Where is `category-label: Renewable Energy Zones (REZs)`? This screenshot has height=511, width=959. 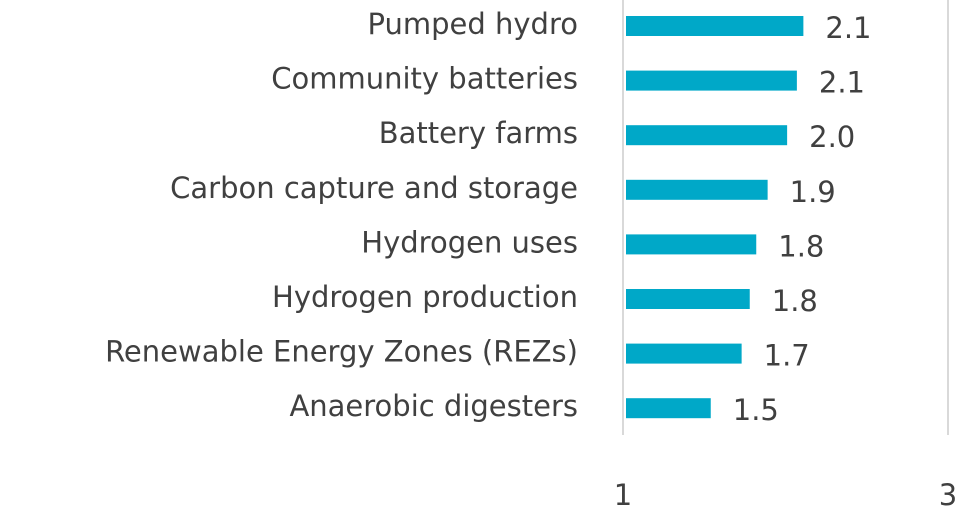 category-label: Renewable Energy Zones (REZs) is located at coordinates (341, 352).